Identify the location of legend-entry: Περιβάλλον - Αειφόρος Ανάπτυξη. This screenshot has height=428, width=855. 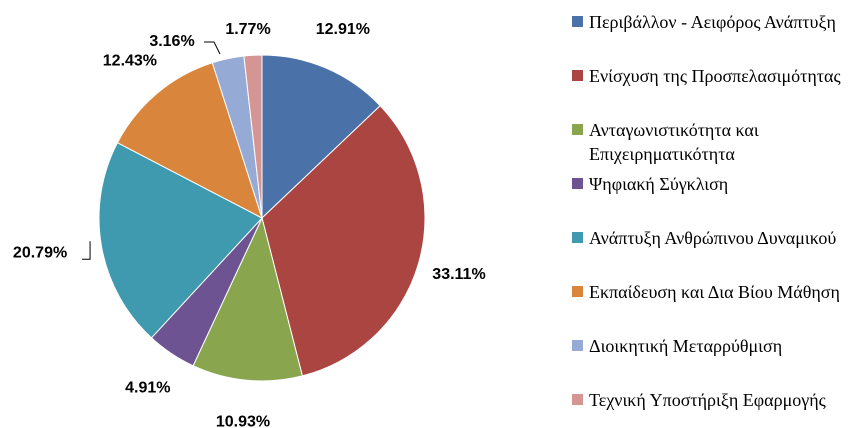
(712, 22).